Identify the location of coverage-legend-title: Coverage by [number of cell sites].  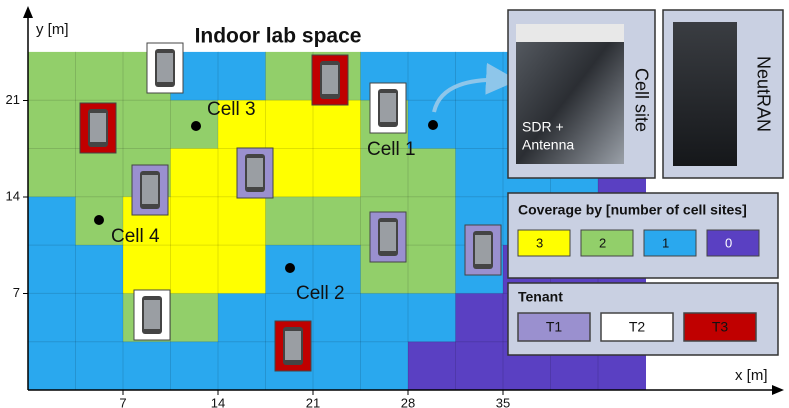
(632, 210).